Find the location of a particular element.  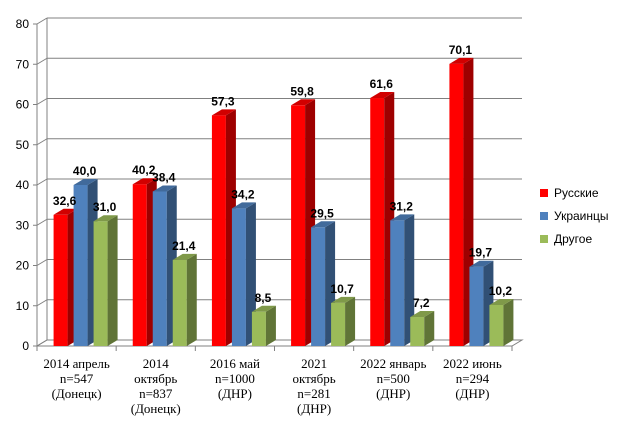

data-label: 31,0 is located at coordinates (105, 207).